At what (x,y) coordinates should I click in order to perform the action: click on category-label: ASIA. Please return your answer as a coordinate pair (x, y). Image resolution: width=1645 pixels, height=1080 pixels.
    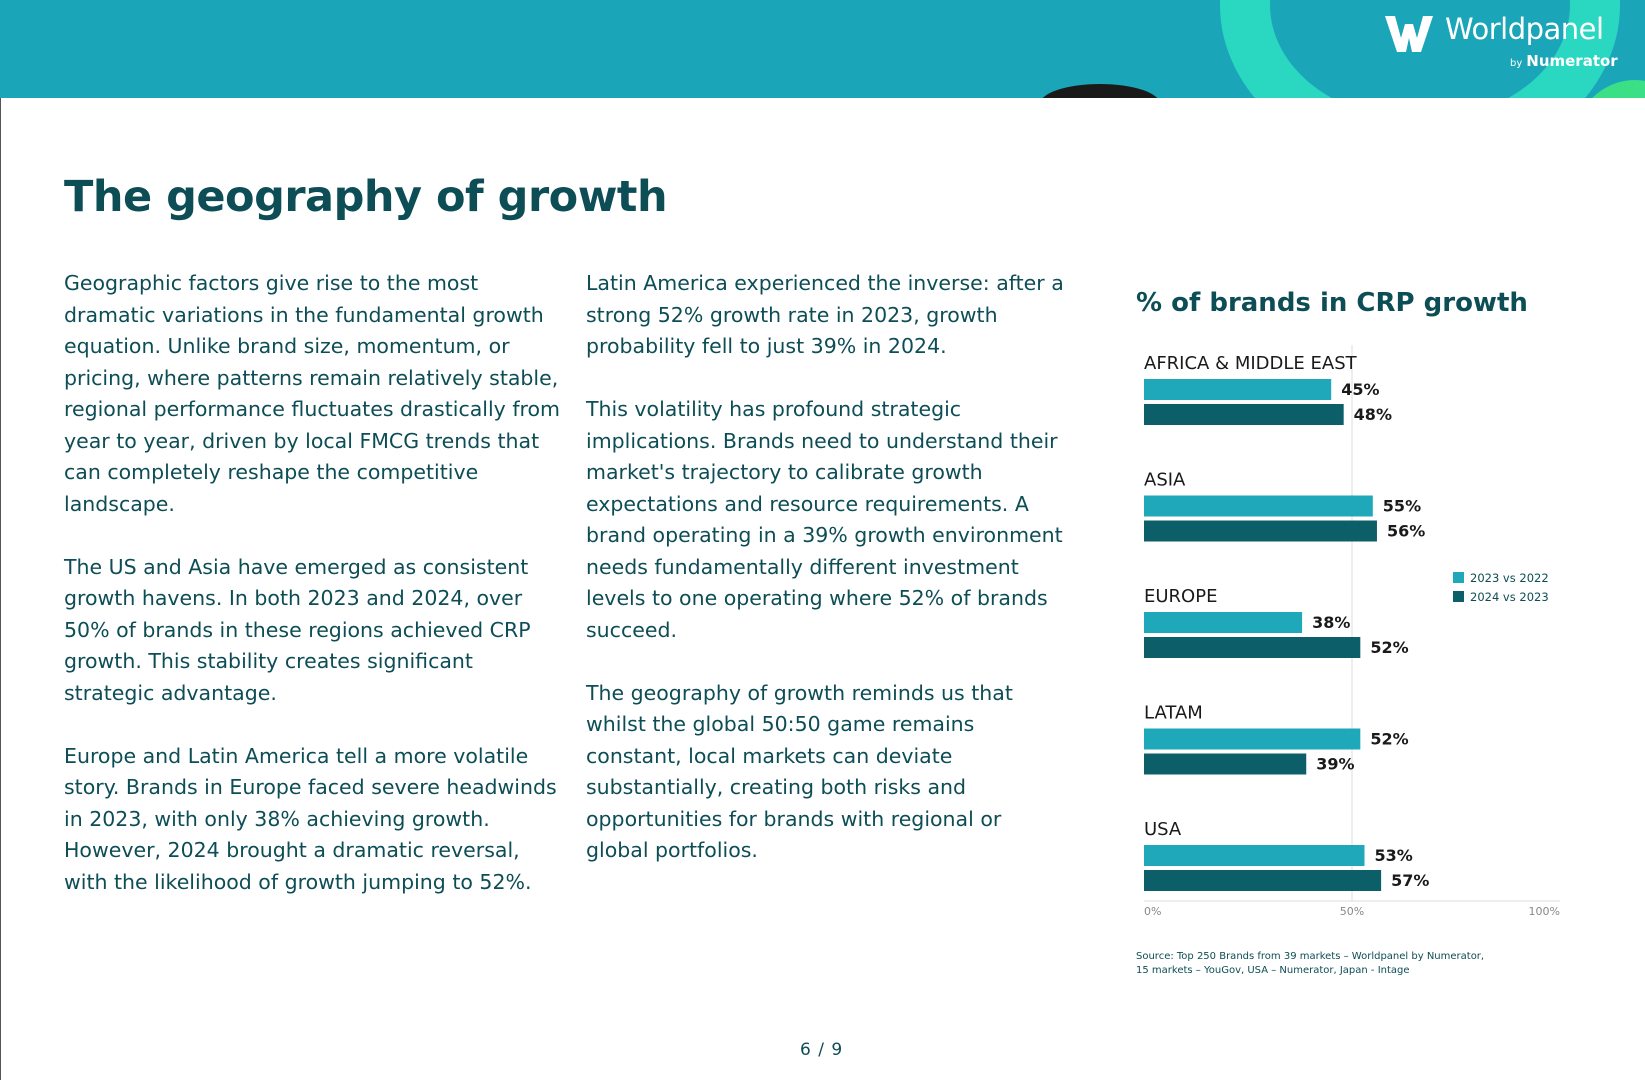
    Looking at the image, I should click on (1165, 480).